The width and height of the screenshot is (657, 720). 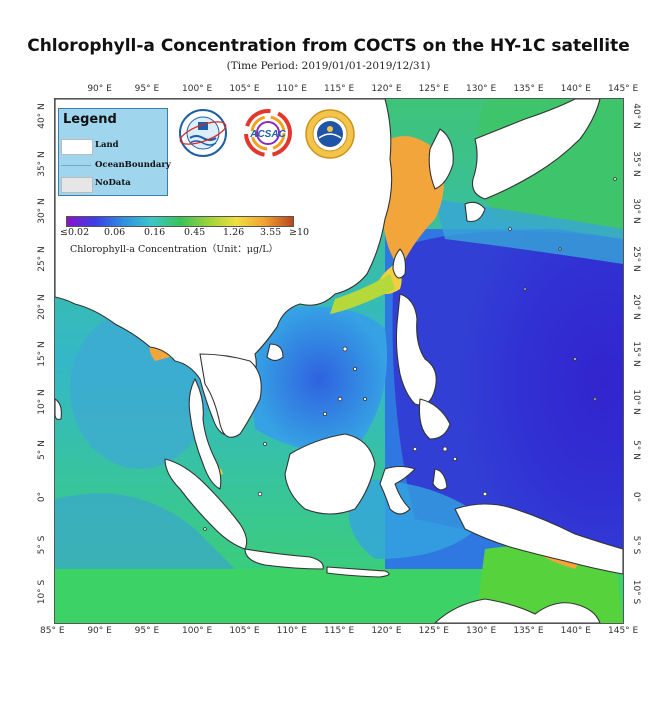 What do you see at coordinates (180, 221) in the screenshot?
I see `colorbar` at bounding box center [180, 221].